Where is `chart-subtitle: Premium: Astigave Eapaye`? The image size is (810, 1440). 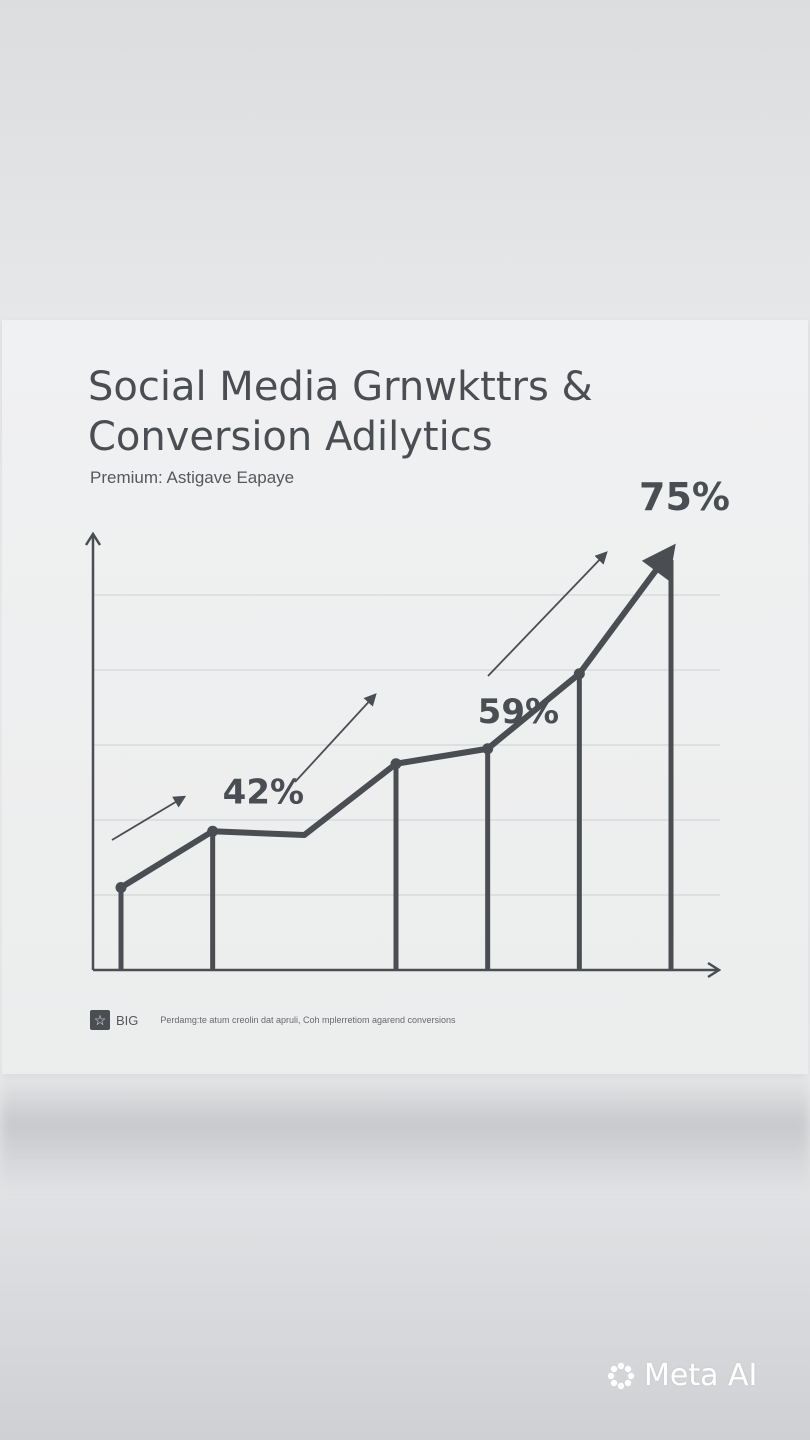
chart-subtitle: Premium: Astigave Eapaye is located at coordinates (192, 477).